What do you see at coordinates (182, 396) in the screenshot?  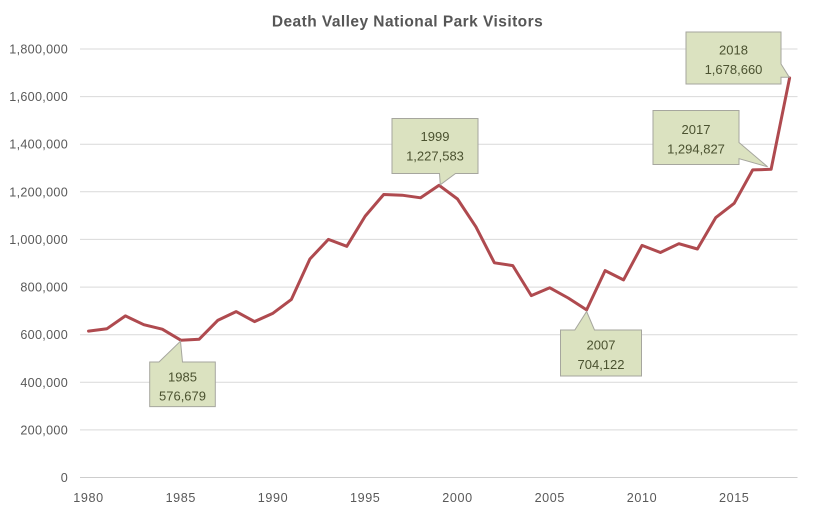 I see `svg-text: 576,679` at bounding box center [182, 396].